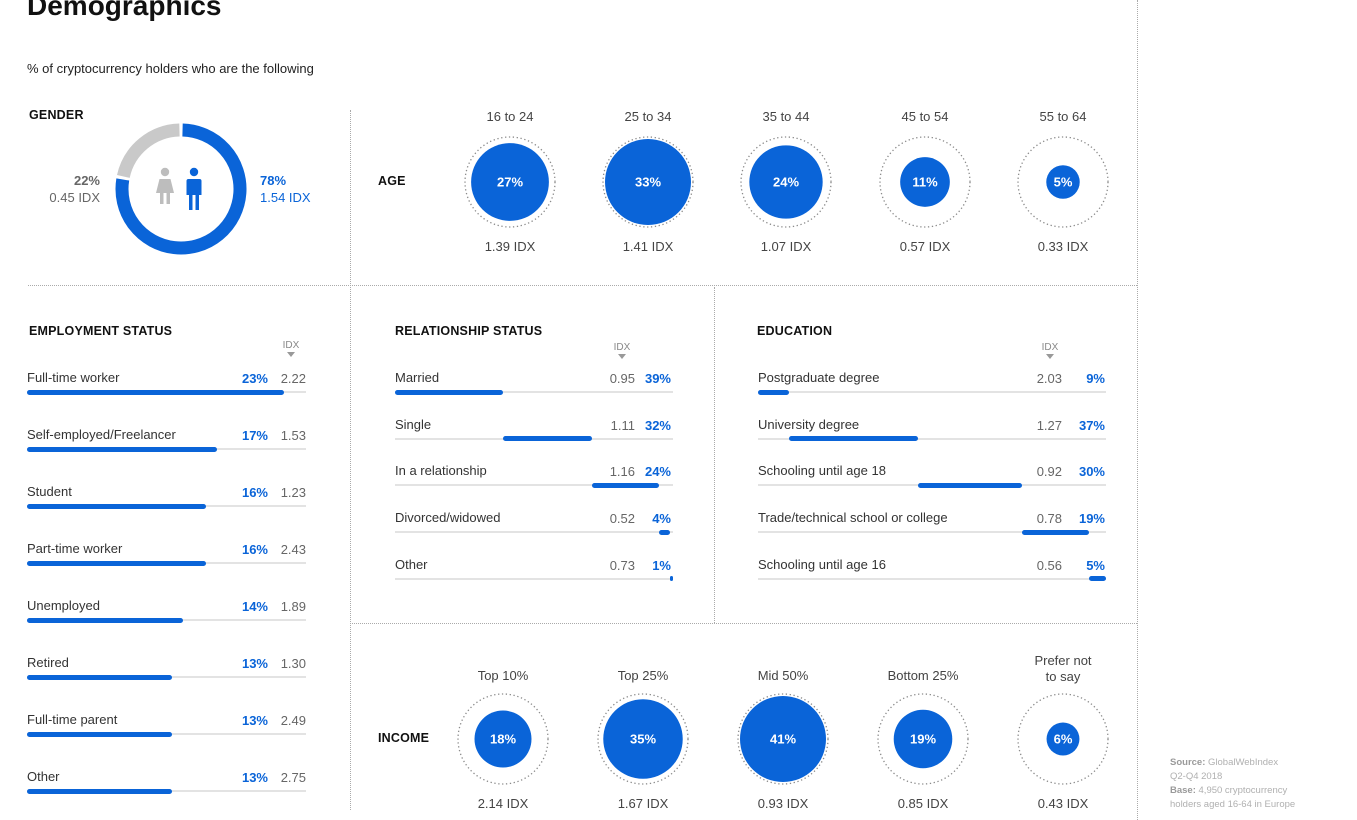  Describe the element at coordinates (853, 518) in the screenshot. I see `education-rows-label-3: Trade/technical school or college` at that location.